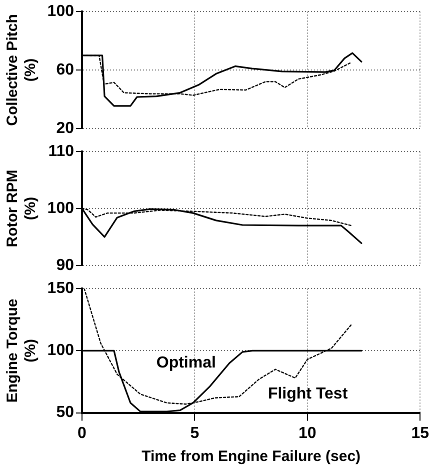 The width and height of the screenshot is (432, 472). I want to click on y-tick-label: 150, so click(60, 289).